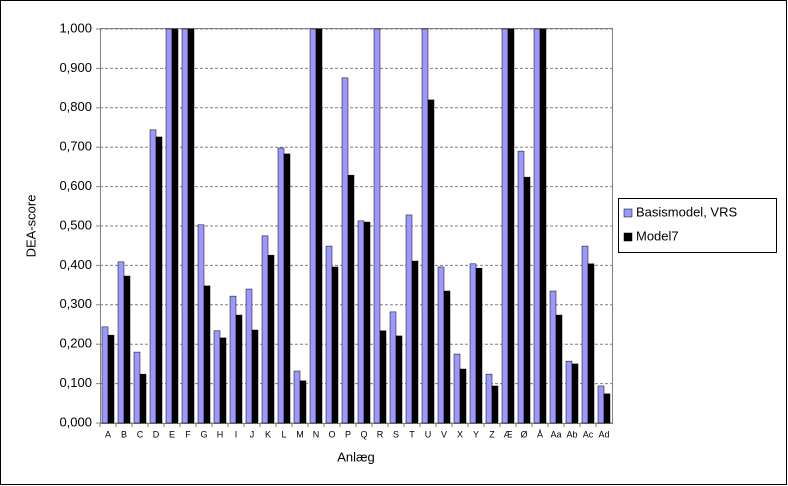 This screenshot has height=486, width=788. I want to click on x-tick-label: B, so click(124, 434).